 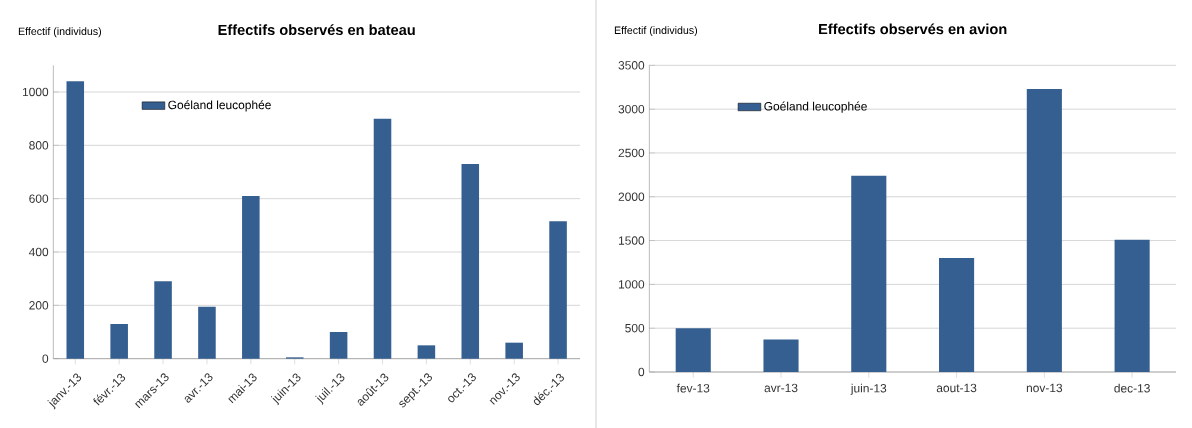 I want to click on y-tick-label: 3500, so click(x=631, y=65).